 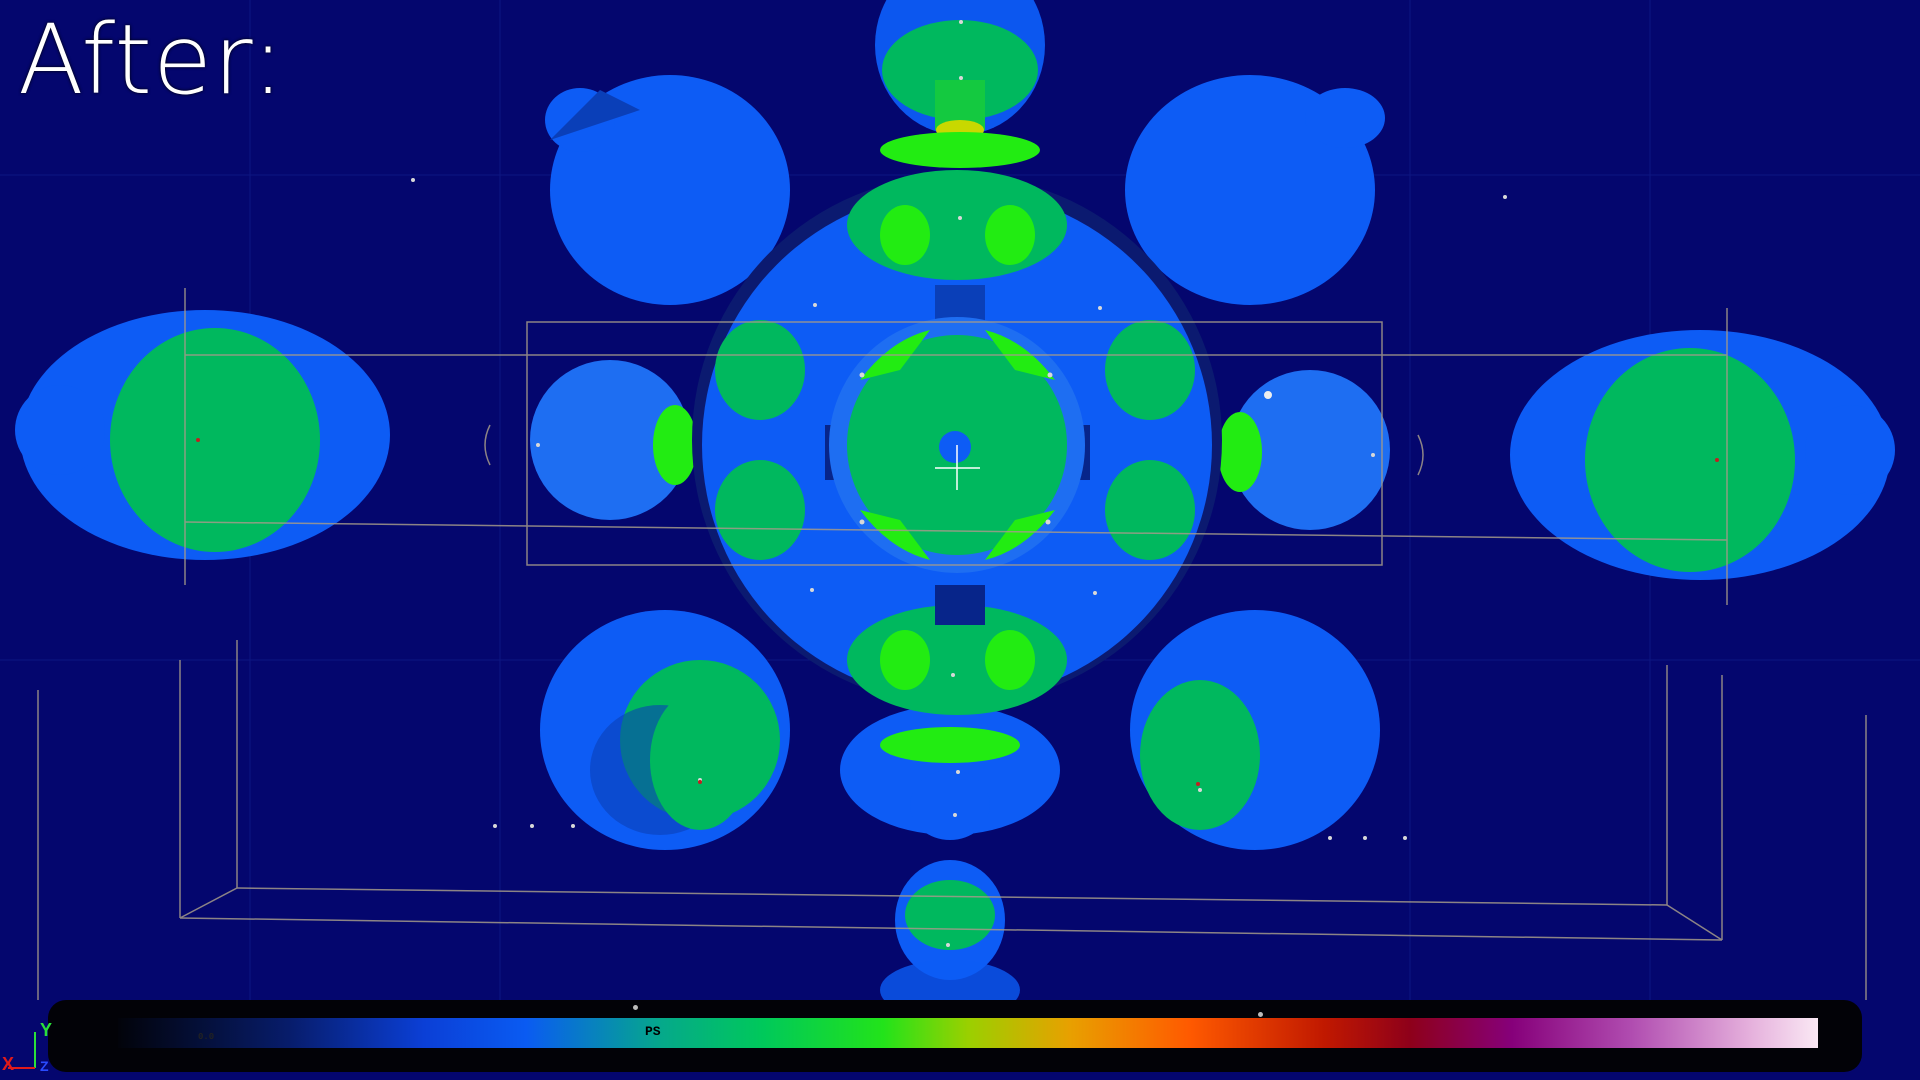 What do you see at coordinates (960, 84) in the screenshot?
I see `coverage-top-column` at bounding box center [960, 84].